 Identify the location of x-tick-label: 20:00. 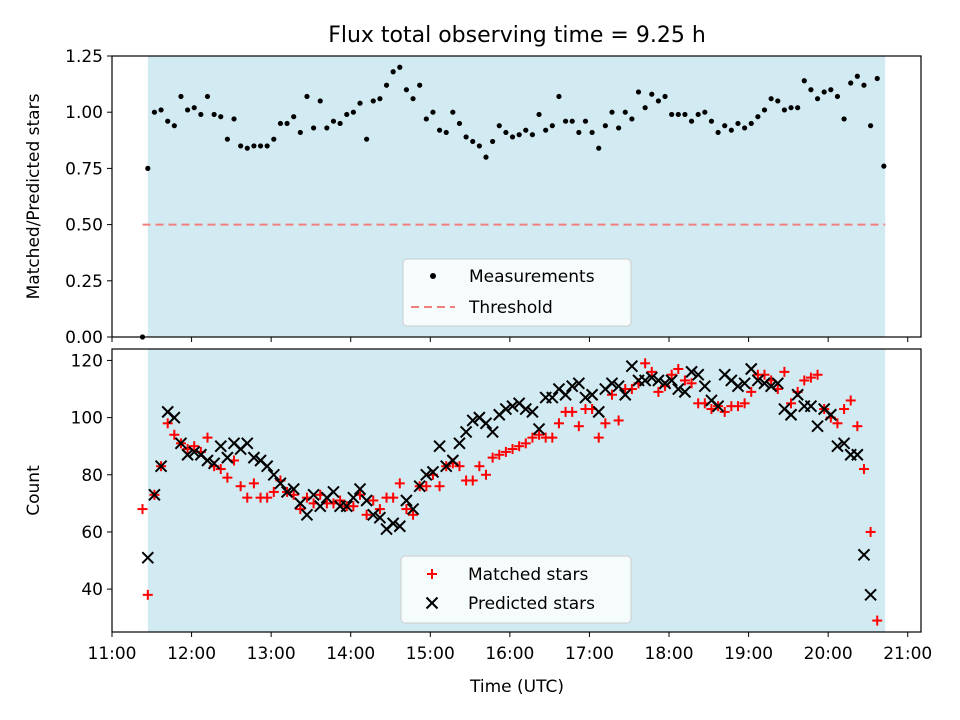
(828, 654).